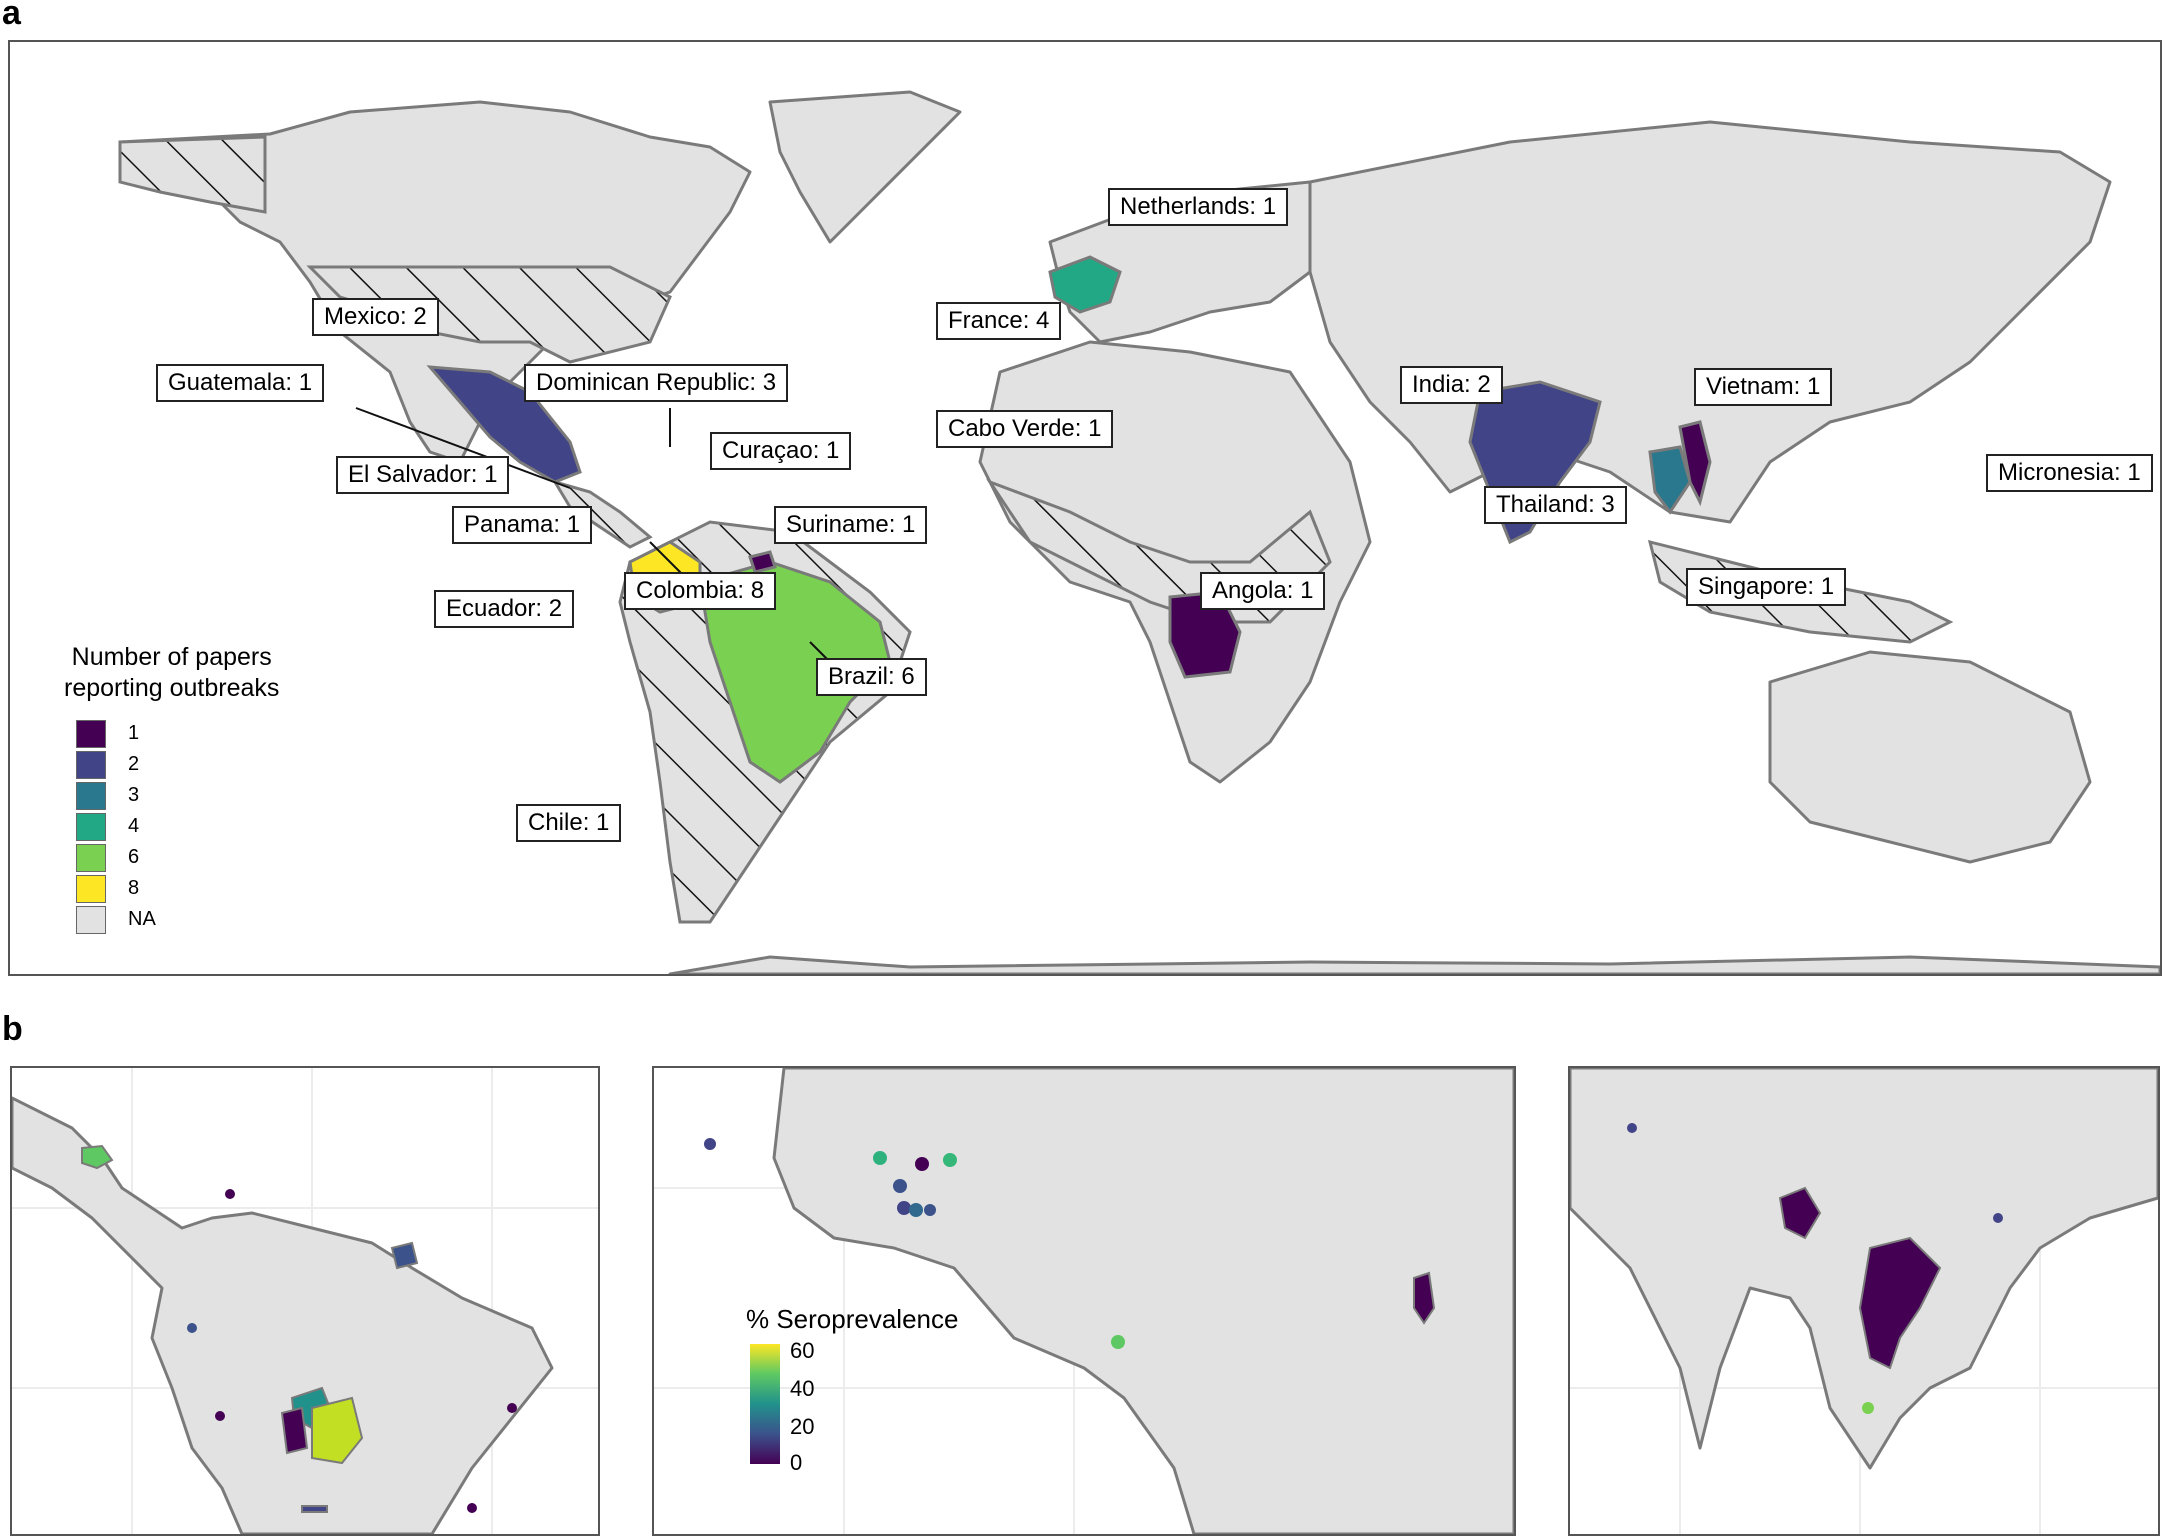 This screenshot has height=1540, width=2168. Describe the element at coordinates (1085, 284) in the screenshot. I see `france-filled` at that location.